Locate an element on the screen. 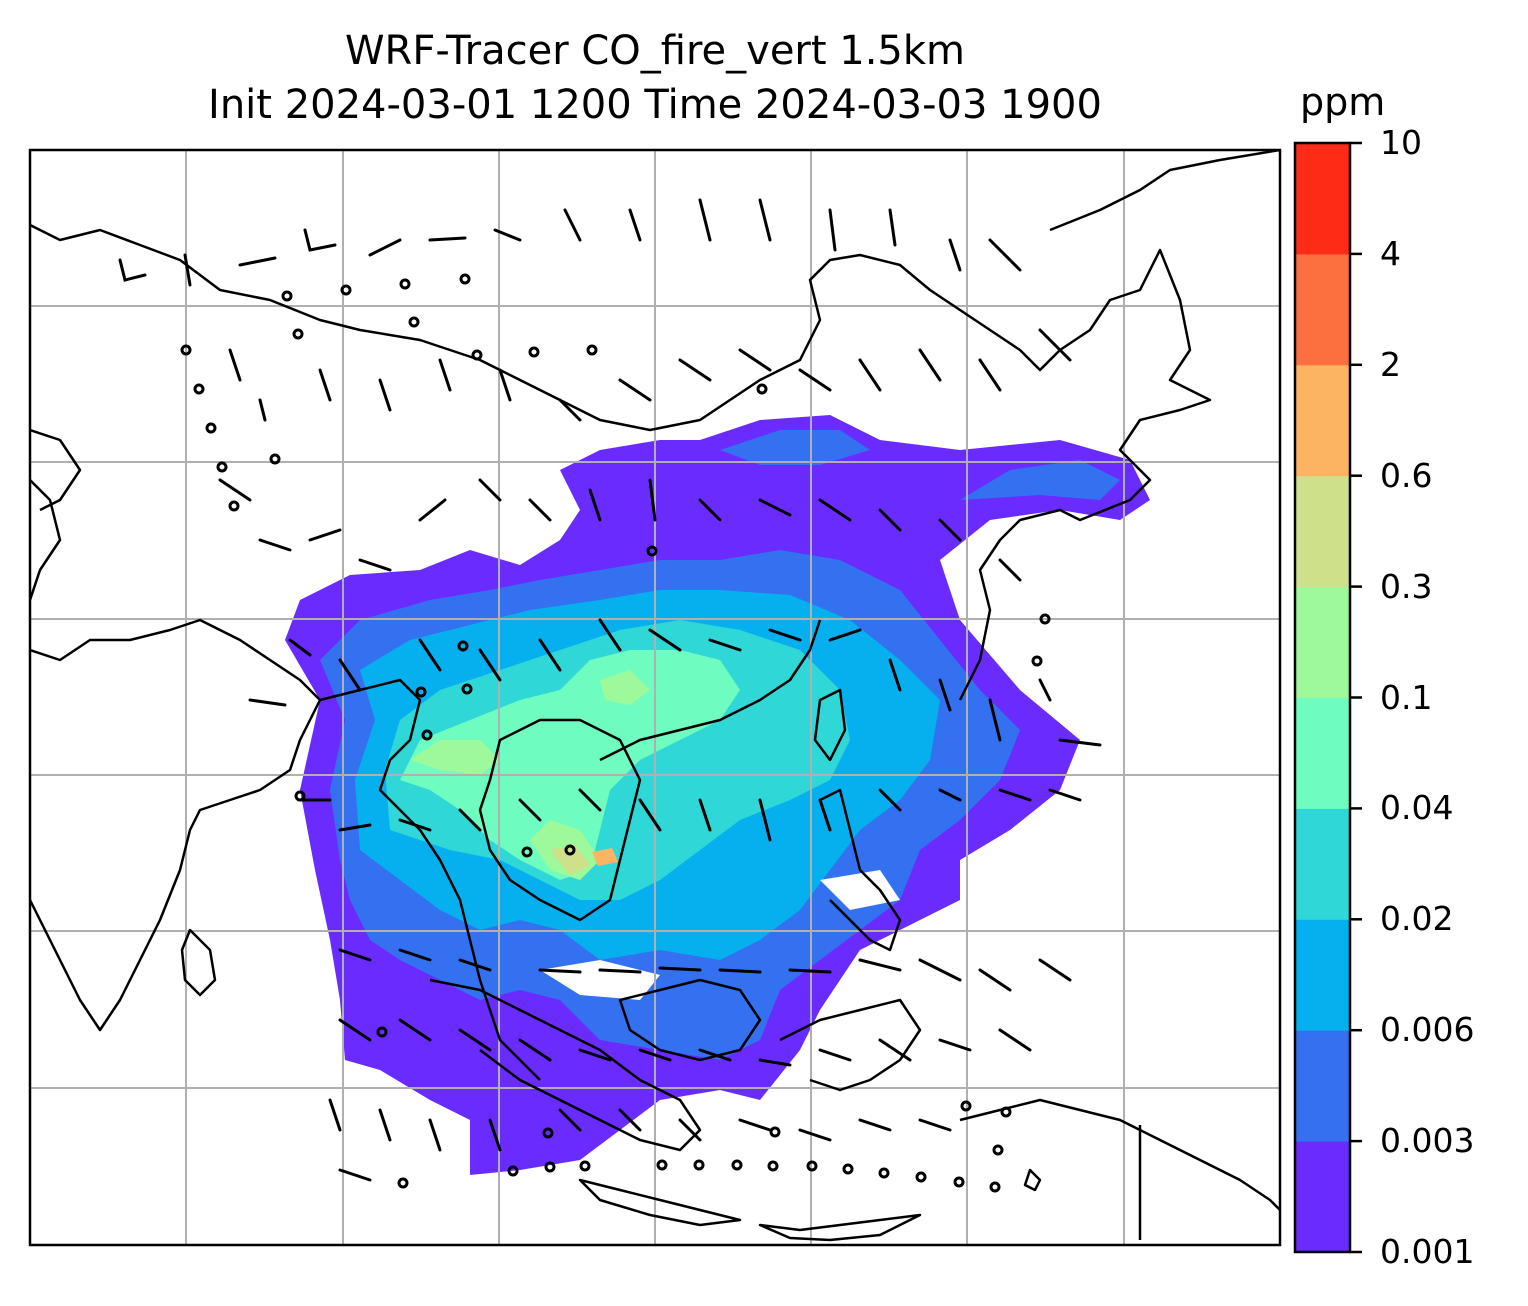 The width and height of the screenshot is (1528, 1306). map-title-line1: WRF-Tracer CO_fire_vert 1.5km is located at coordinates (655, 51).